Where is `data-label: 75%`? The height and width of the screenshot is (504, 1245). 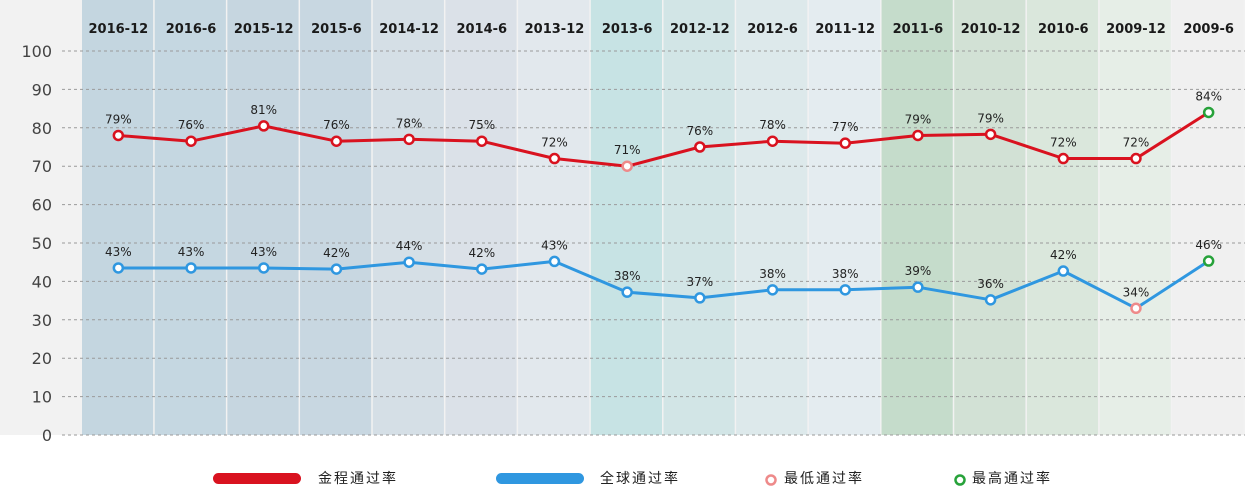
data-label: 75% is located at coordinates (481, 125).